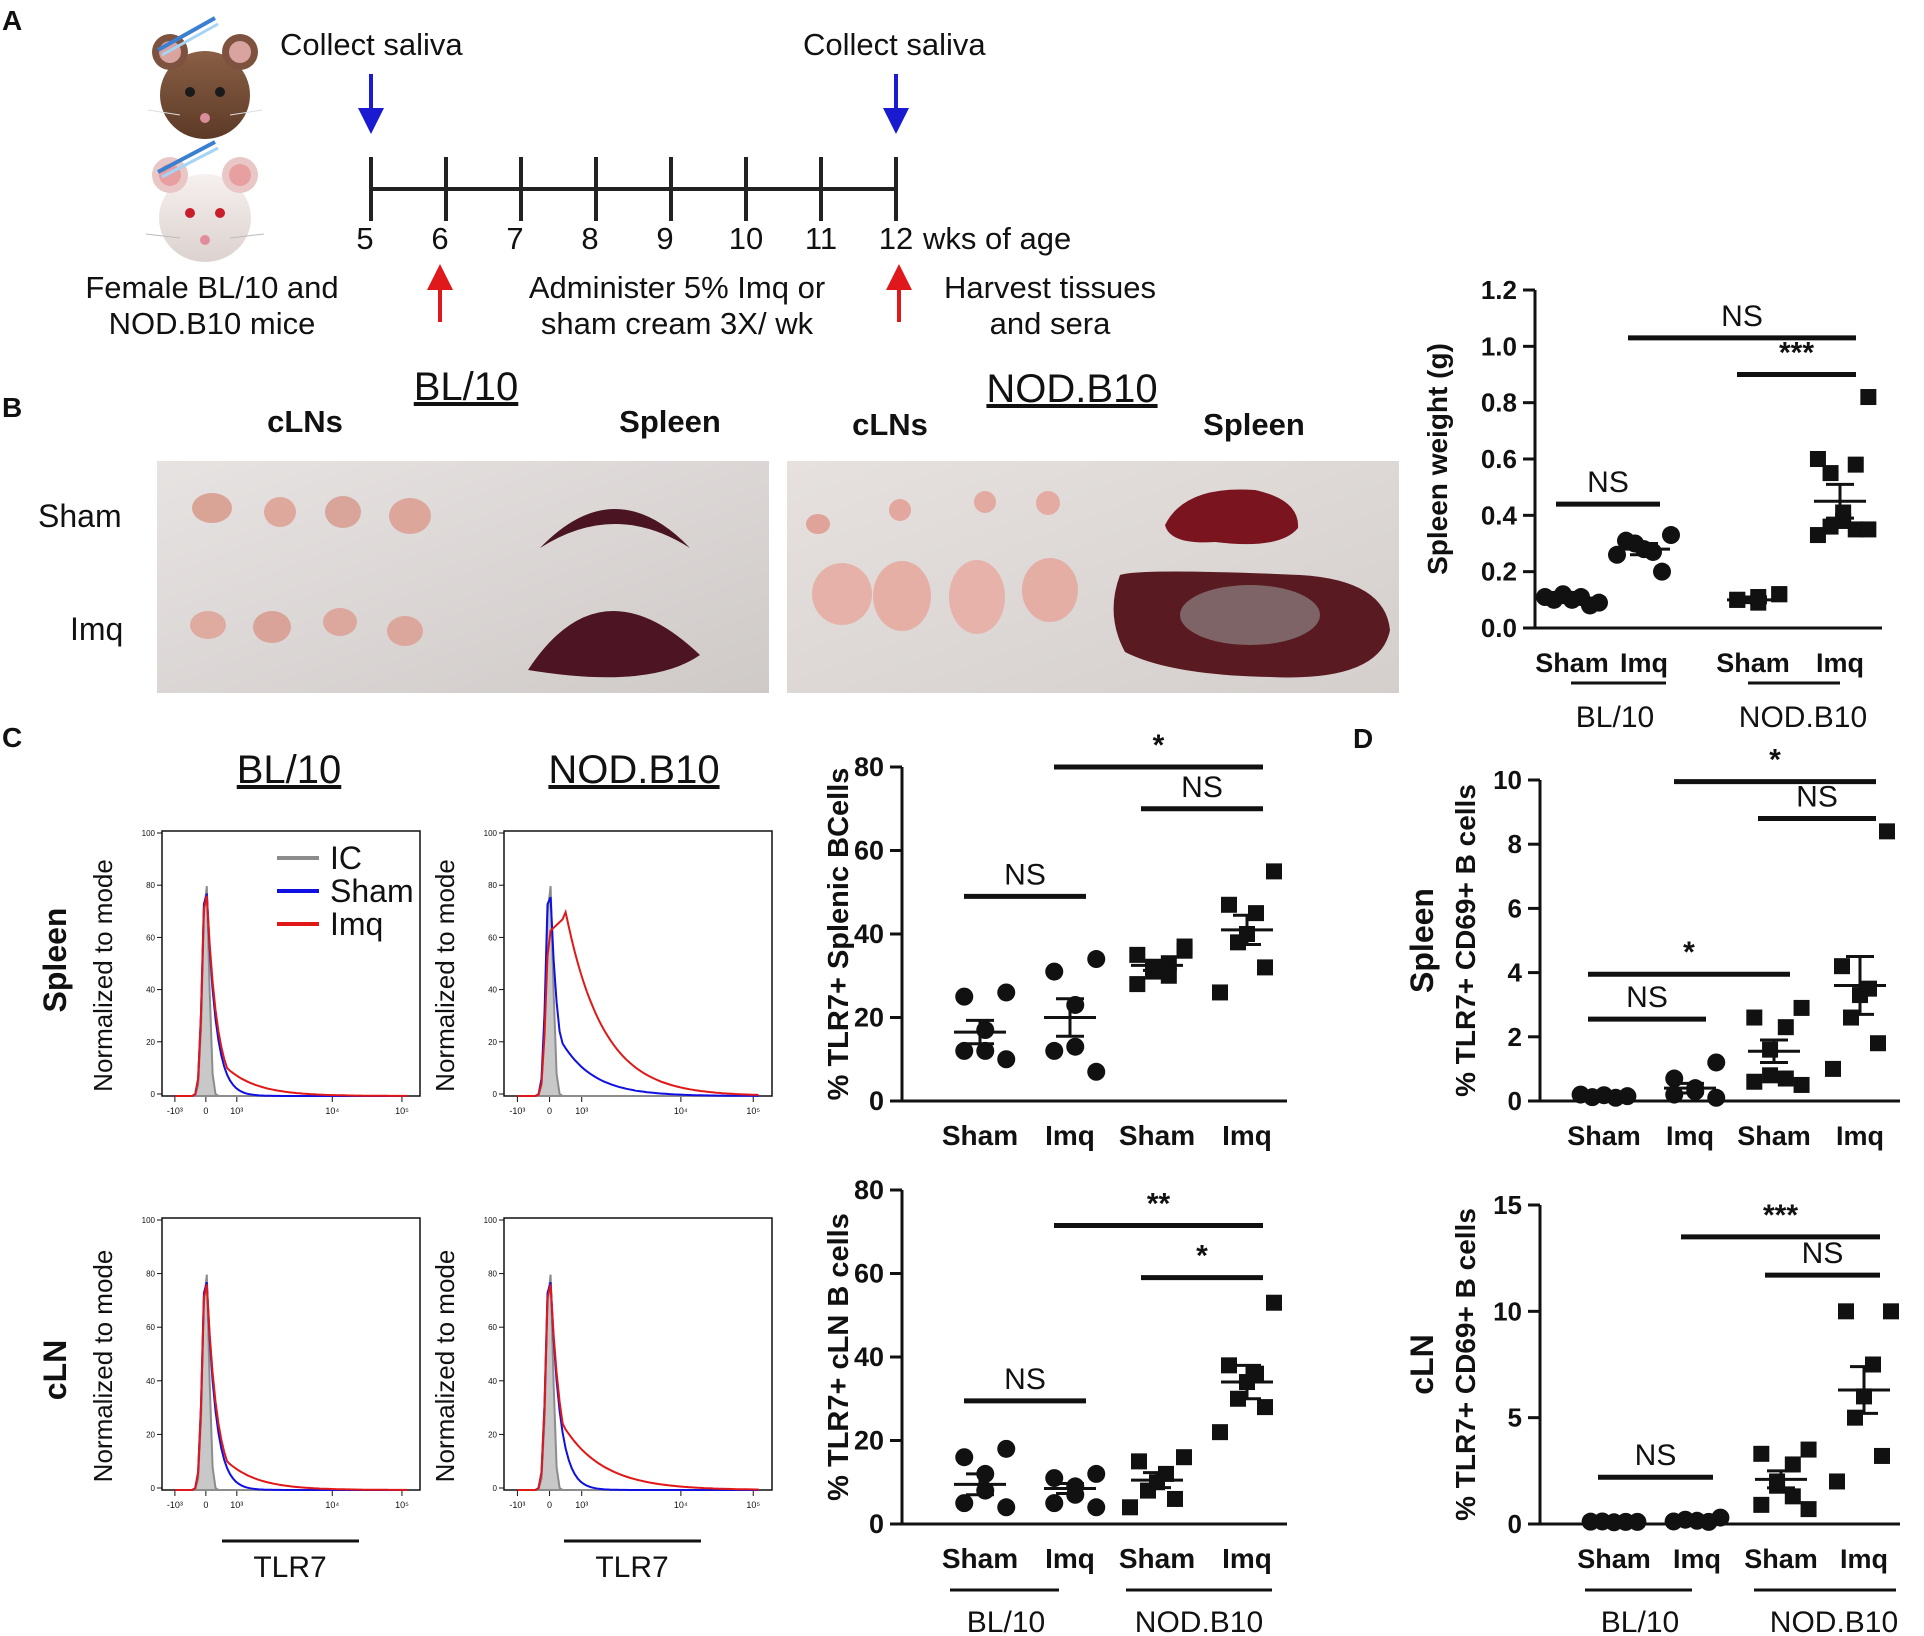 The height and width of the screenshot is (1636, 1924). I want to click on collect-saliva-left: Collect saliva, so click(371, 44).